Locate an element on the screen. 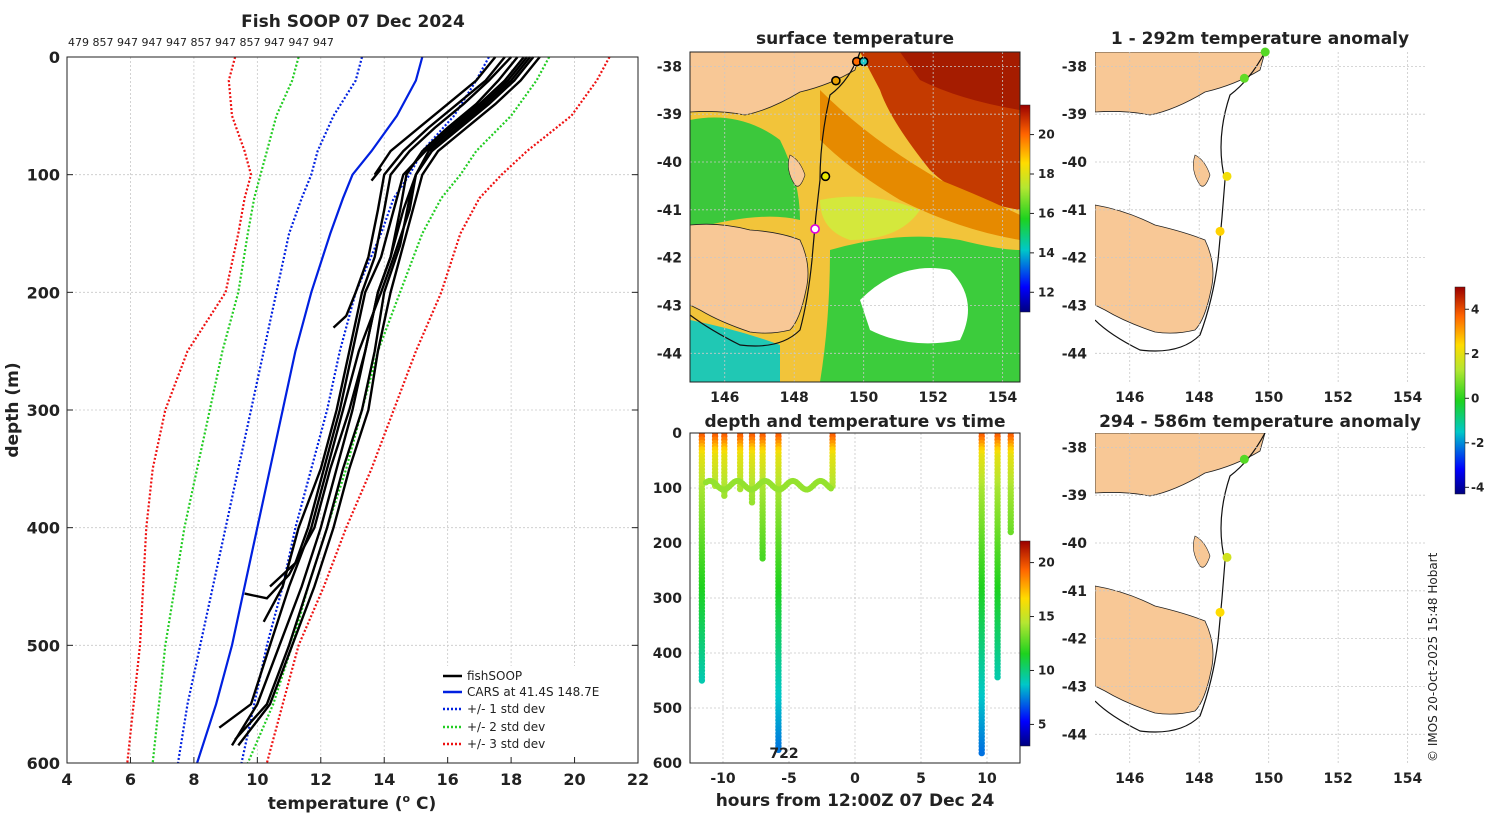 The width and height of the screenshot is (1500, 820). profile-xtick-label: 12 is located at coordinates (321, 779).